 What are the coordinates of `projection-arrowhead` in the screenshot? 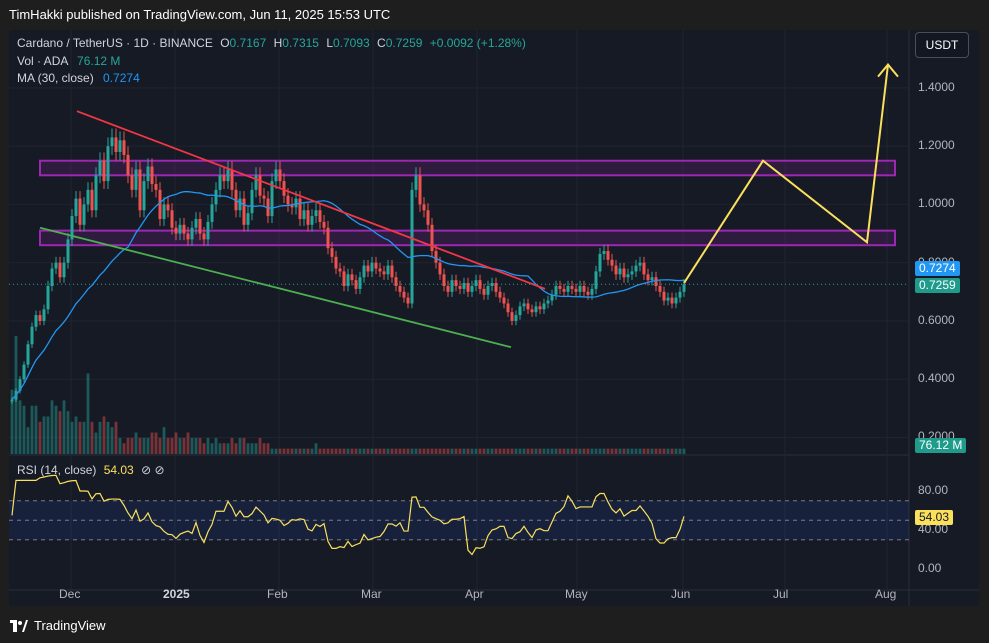 It's located at (888, 70).